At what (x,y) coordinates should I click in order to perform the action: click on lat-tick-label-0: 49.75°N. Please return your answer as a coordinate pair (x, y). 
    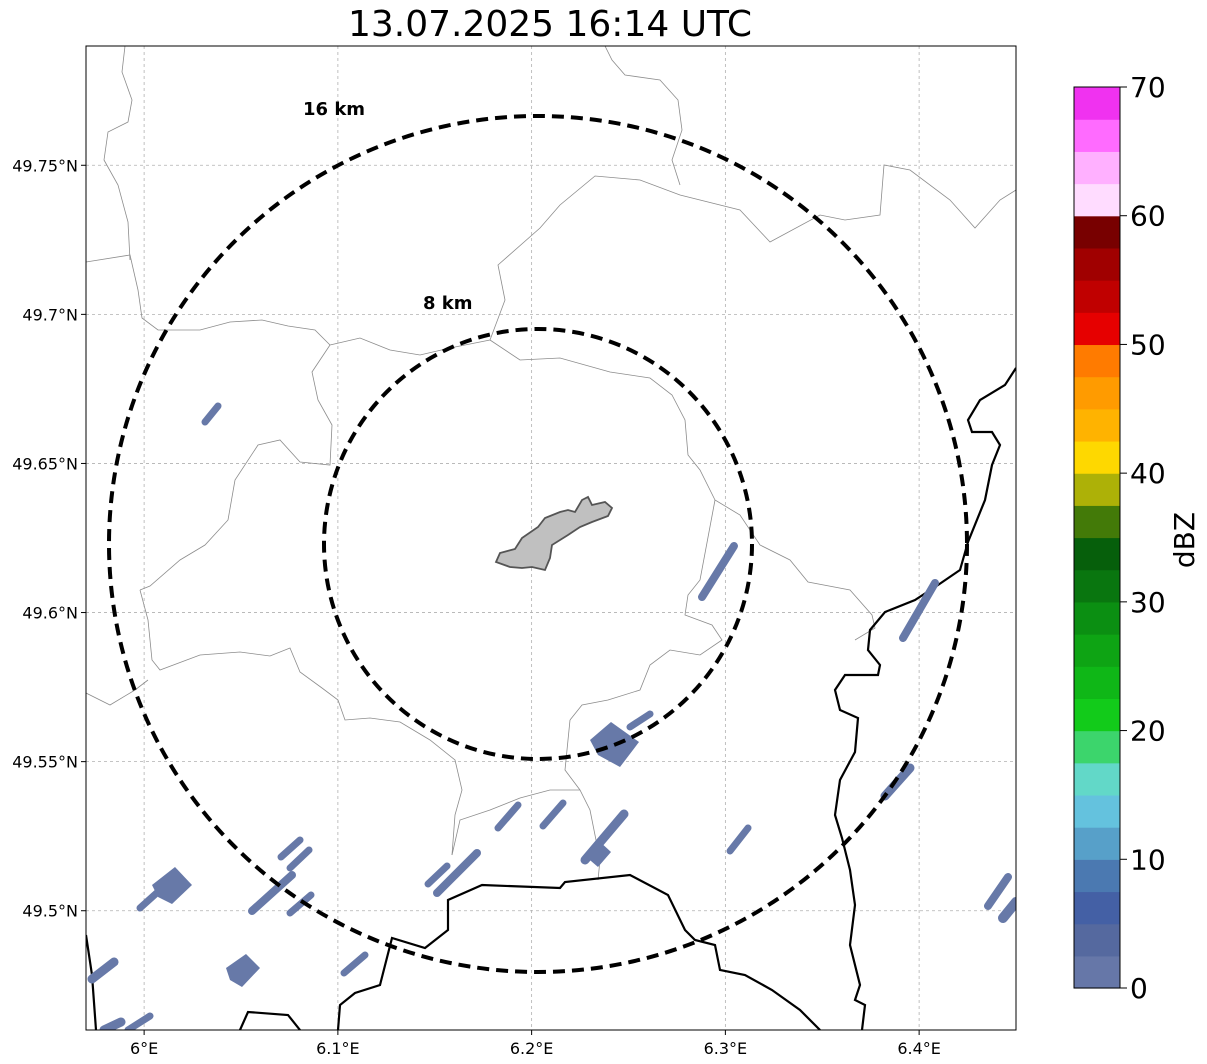
    Looking at the image, I should click on (45, 165).